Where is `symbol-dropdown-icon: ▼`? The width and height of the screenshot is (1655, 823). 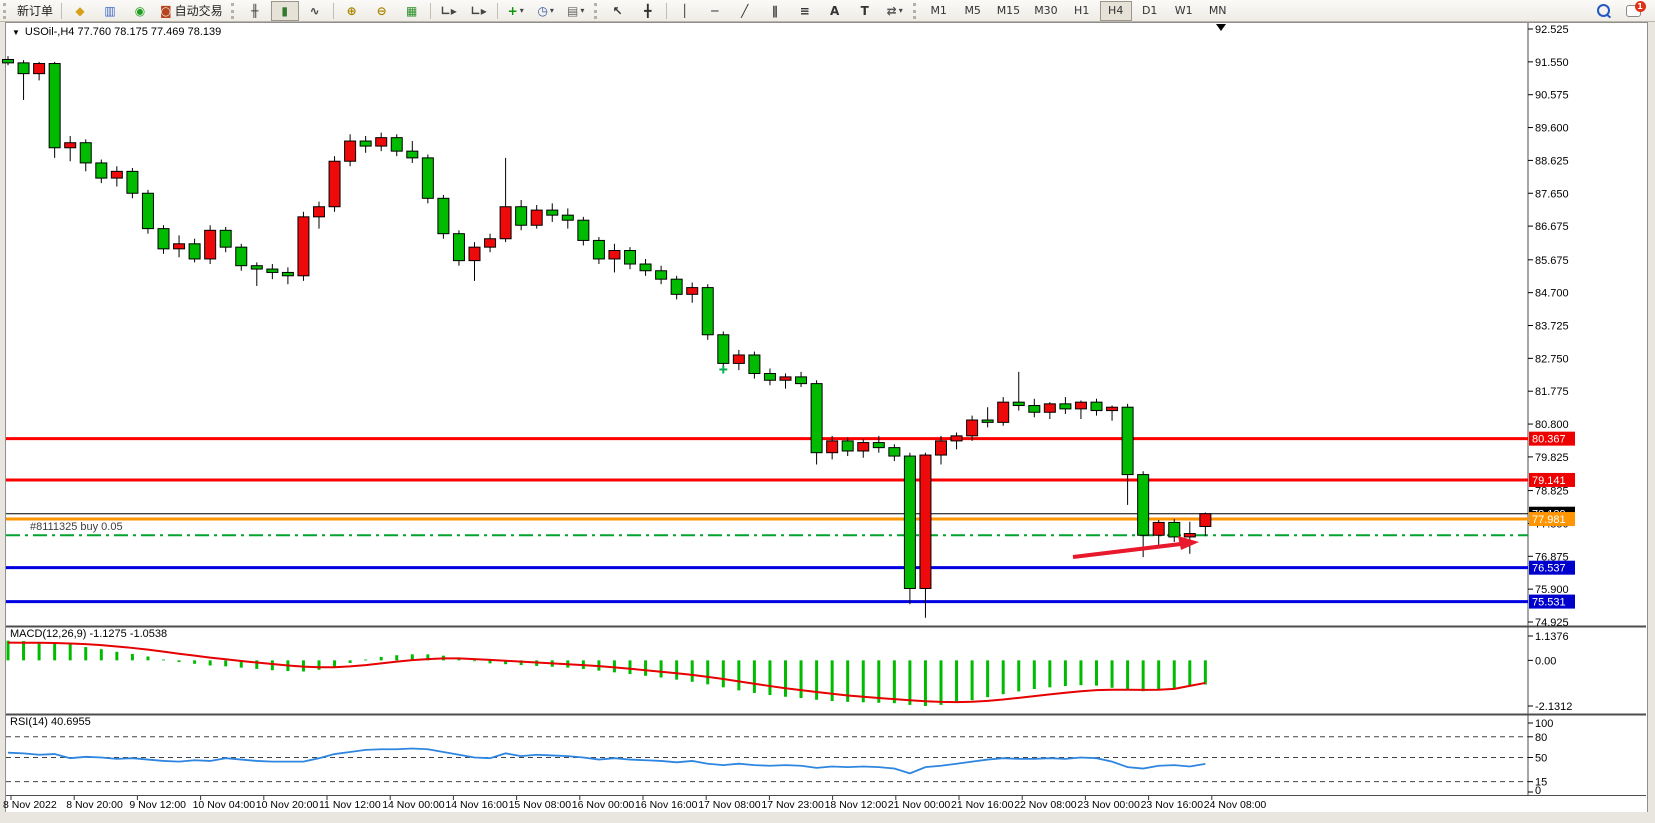 symbol-dropdown-icon: ▼ is located at coordinates (16, 32).